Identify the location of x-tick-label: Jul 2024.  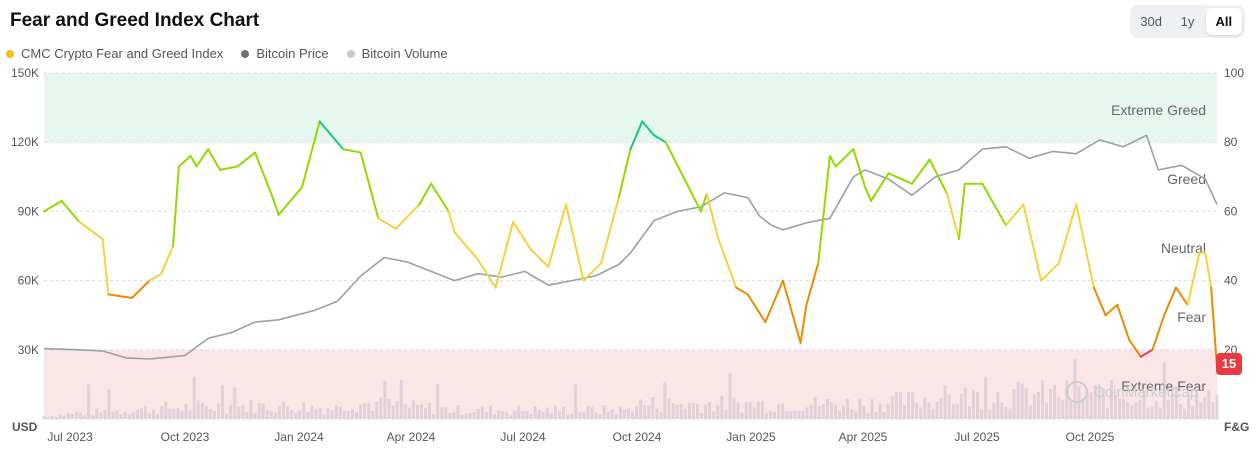
(523, 437).